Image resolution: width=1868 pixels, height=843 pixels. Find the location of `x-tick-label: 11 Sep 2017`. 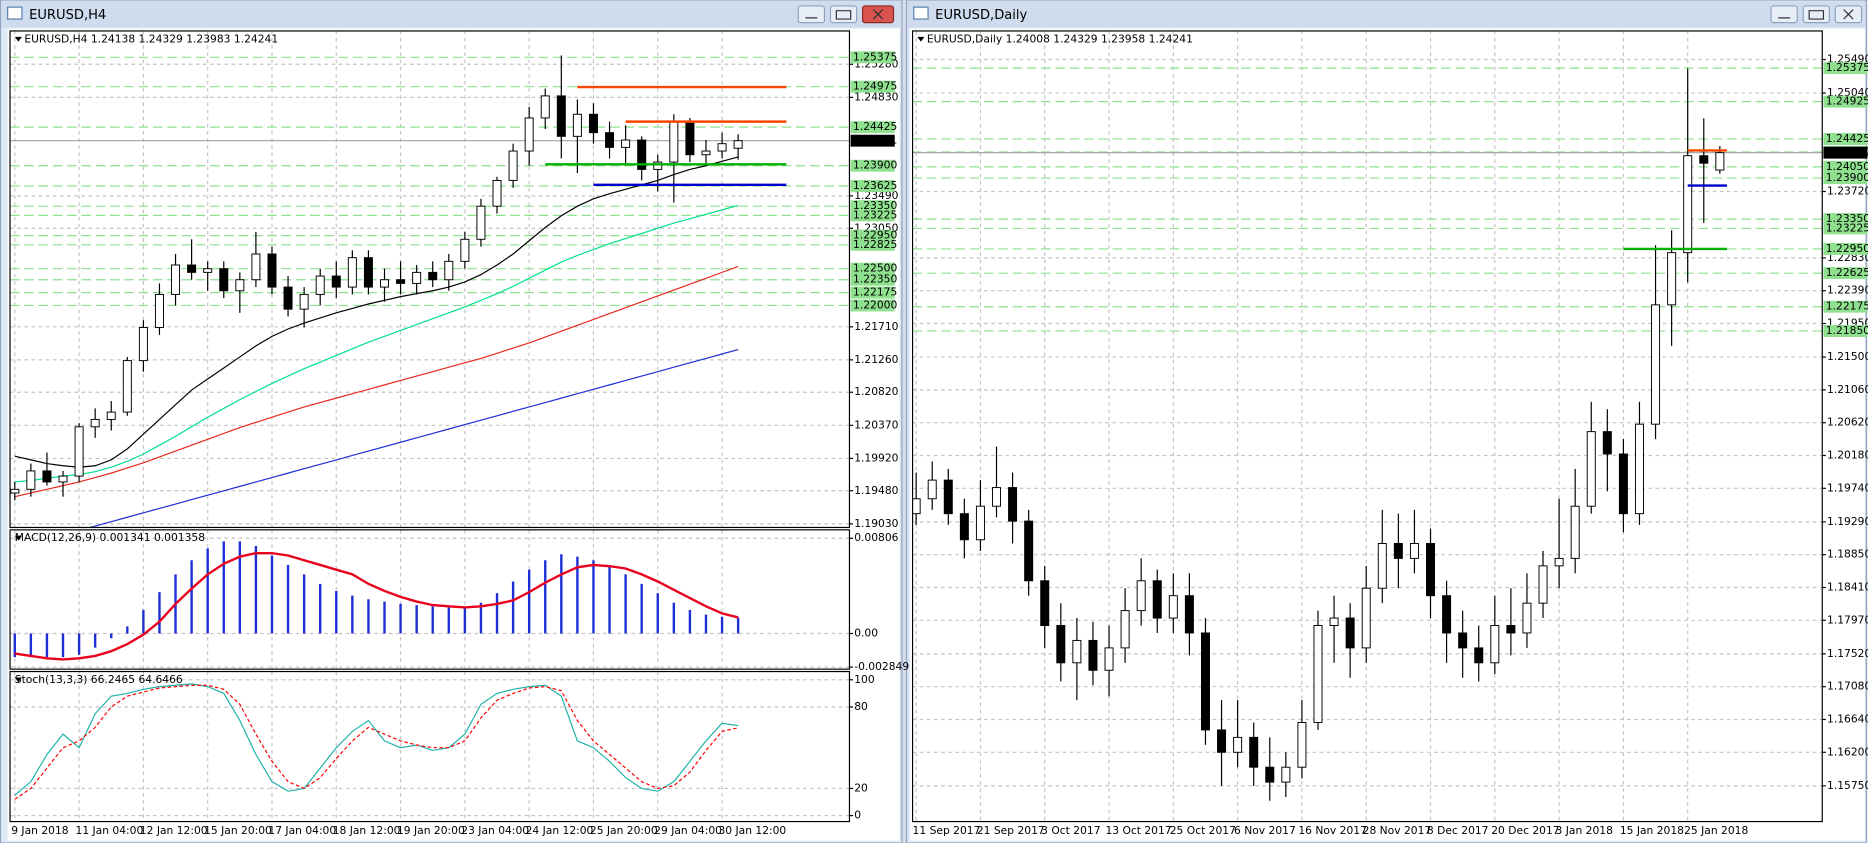

x-tick-label: 11 Sep 2017 is located at coordinates (947, 830).